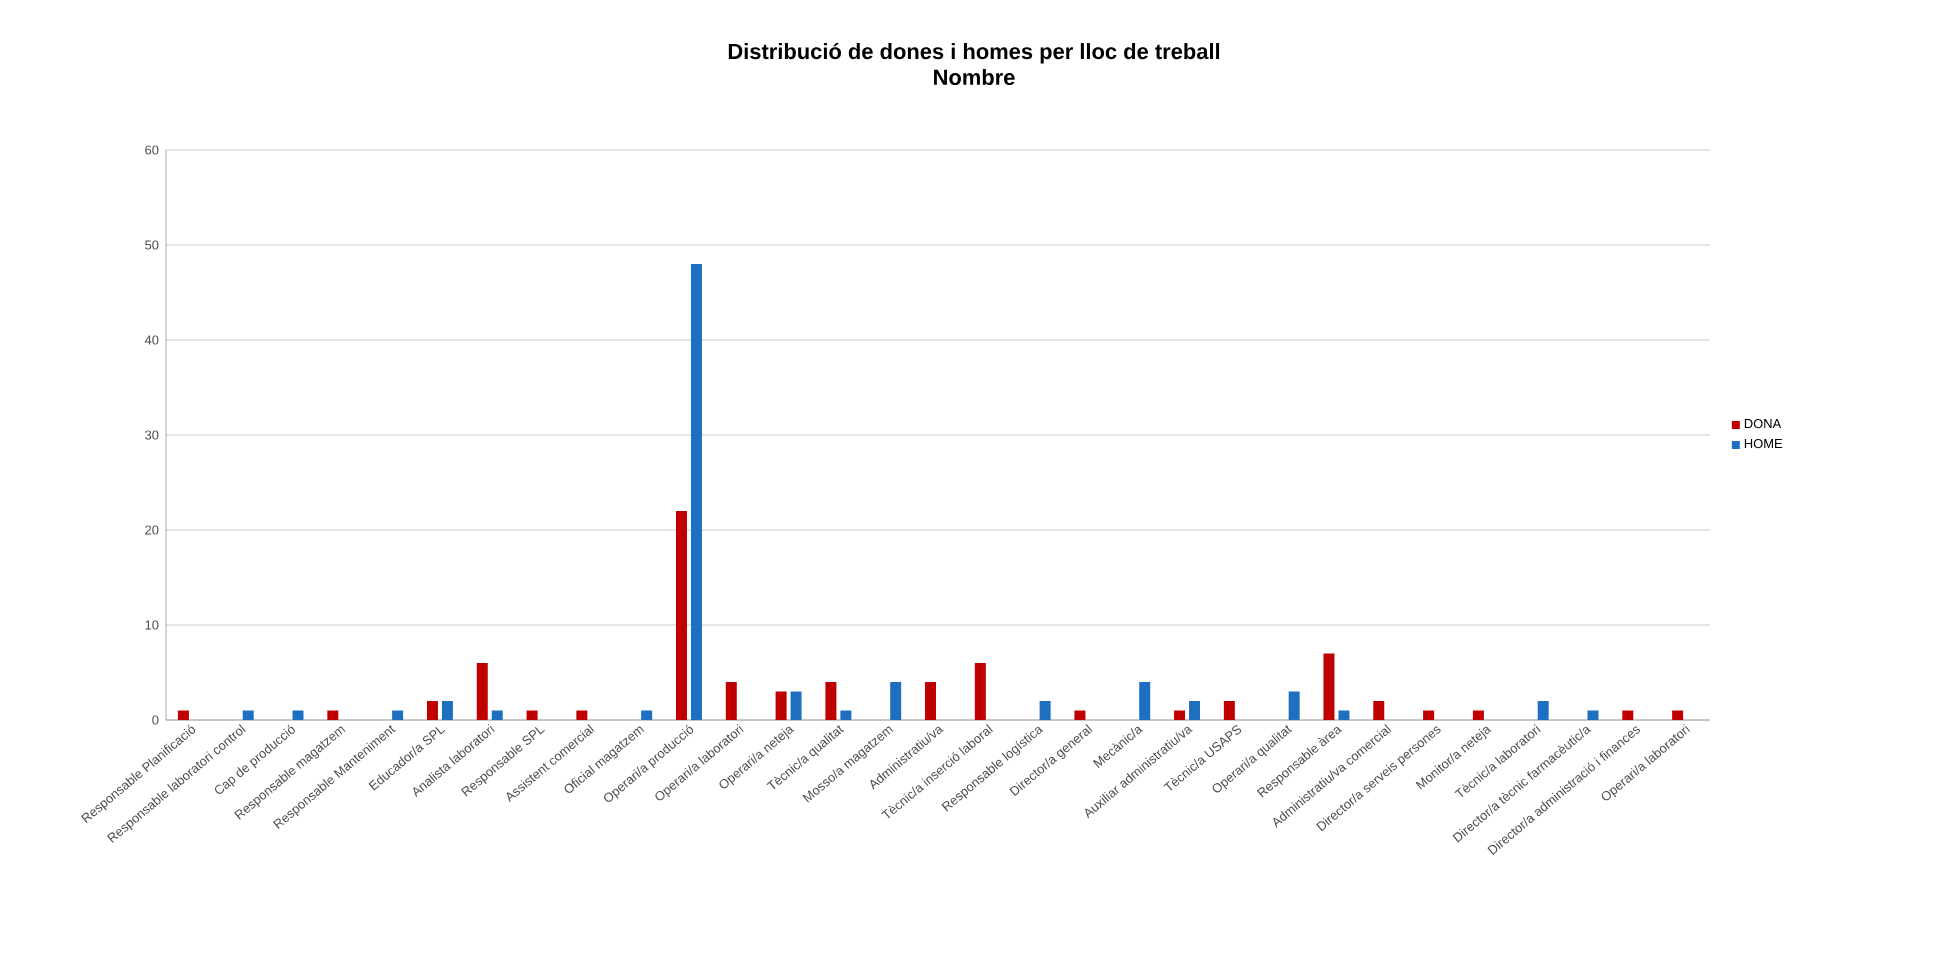 Image resolution: width=1948 pixels, height=974 pixels. What do you see at coordinates (974, 53) in the screenshot?
I see `chart-title: Distribució de dones i homes per lloc de treball` at bounding box center [974, 53].